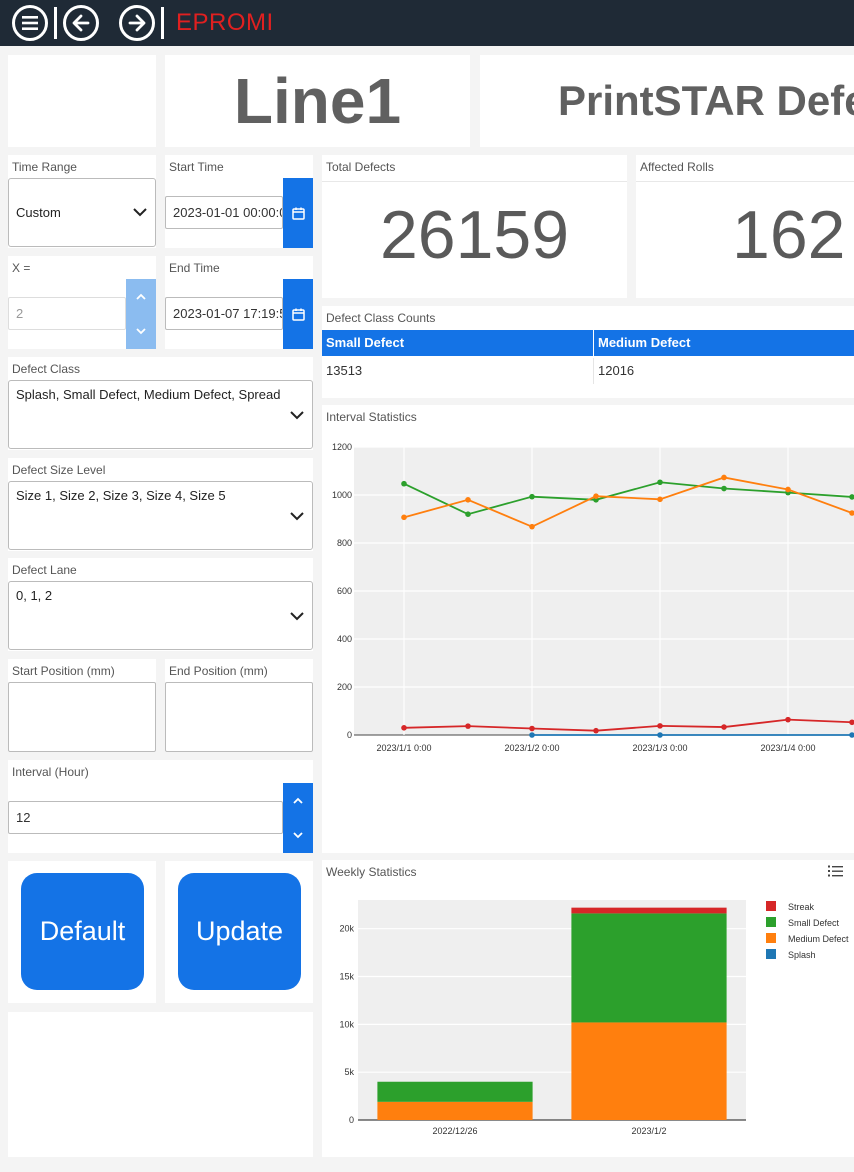 The image size is (854, 1172). What do you see at coordinates (346, 929) in the screenshot?
I see `y-tick-label: 20k` at bounding box center [346, 929].